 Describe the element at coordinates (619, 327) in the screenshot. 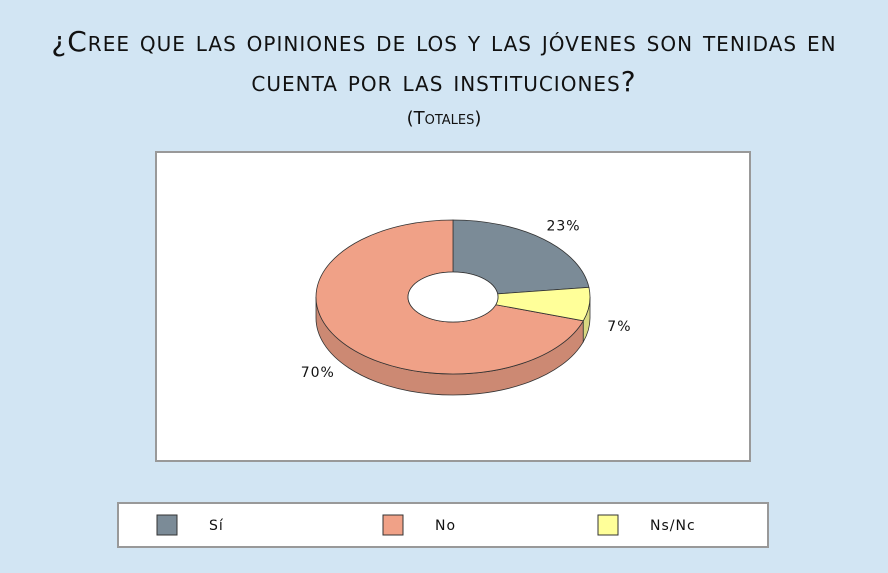

I see `data-label: 7%` at that location.